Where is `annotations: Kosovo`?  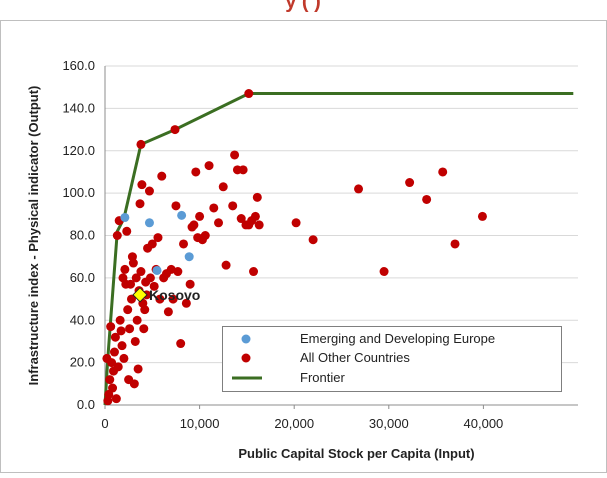
annotations: Kosovo is located at coordinates (166, 295).